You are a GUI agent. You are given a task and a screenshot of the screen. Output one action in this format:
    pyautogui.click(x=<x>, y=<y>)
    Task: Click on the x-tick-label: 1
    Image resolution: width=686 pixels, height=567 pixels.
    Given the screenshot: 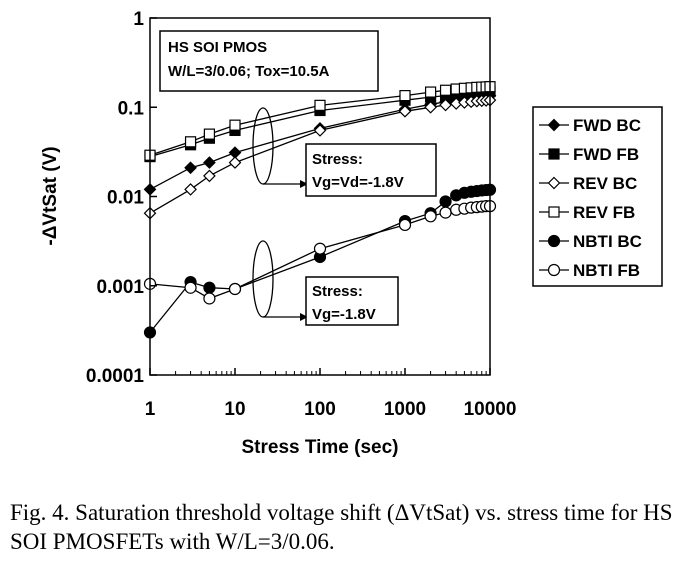 What is the action you would take?
    pyautogui.click(x=150, y=409)
    